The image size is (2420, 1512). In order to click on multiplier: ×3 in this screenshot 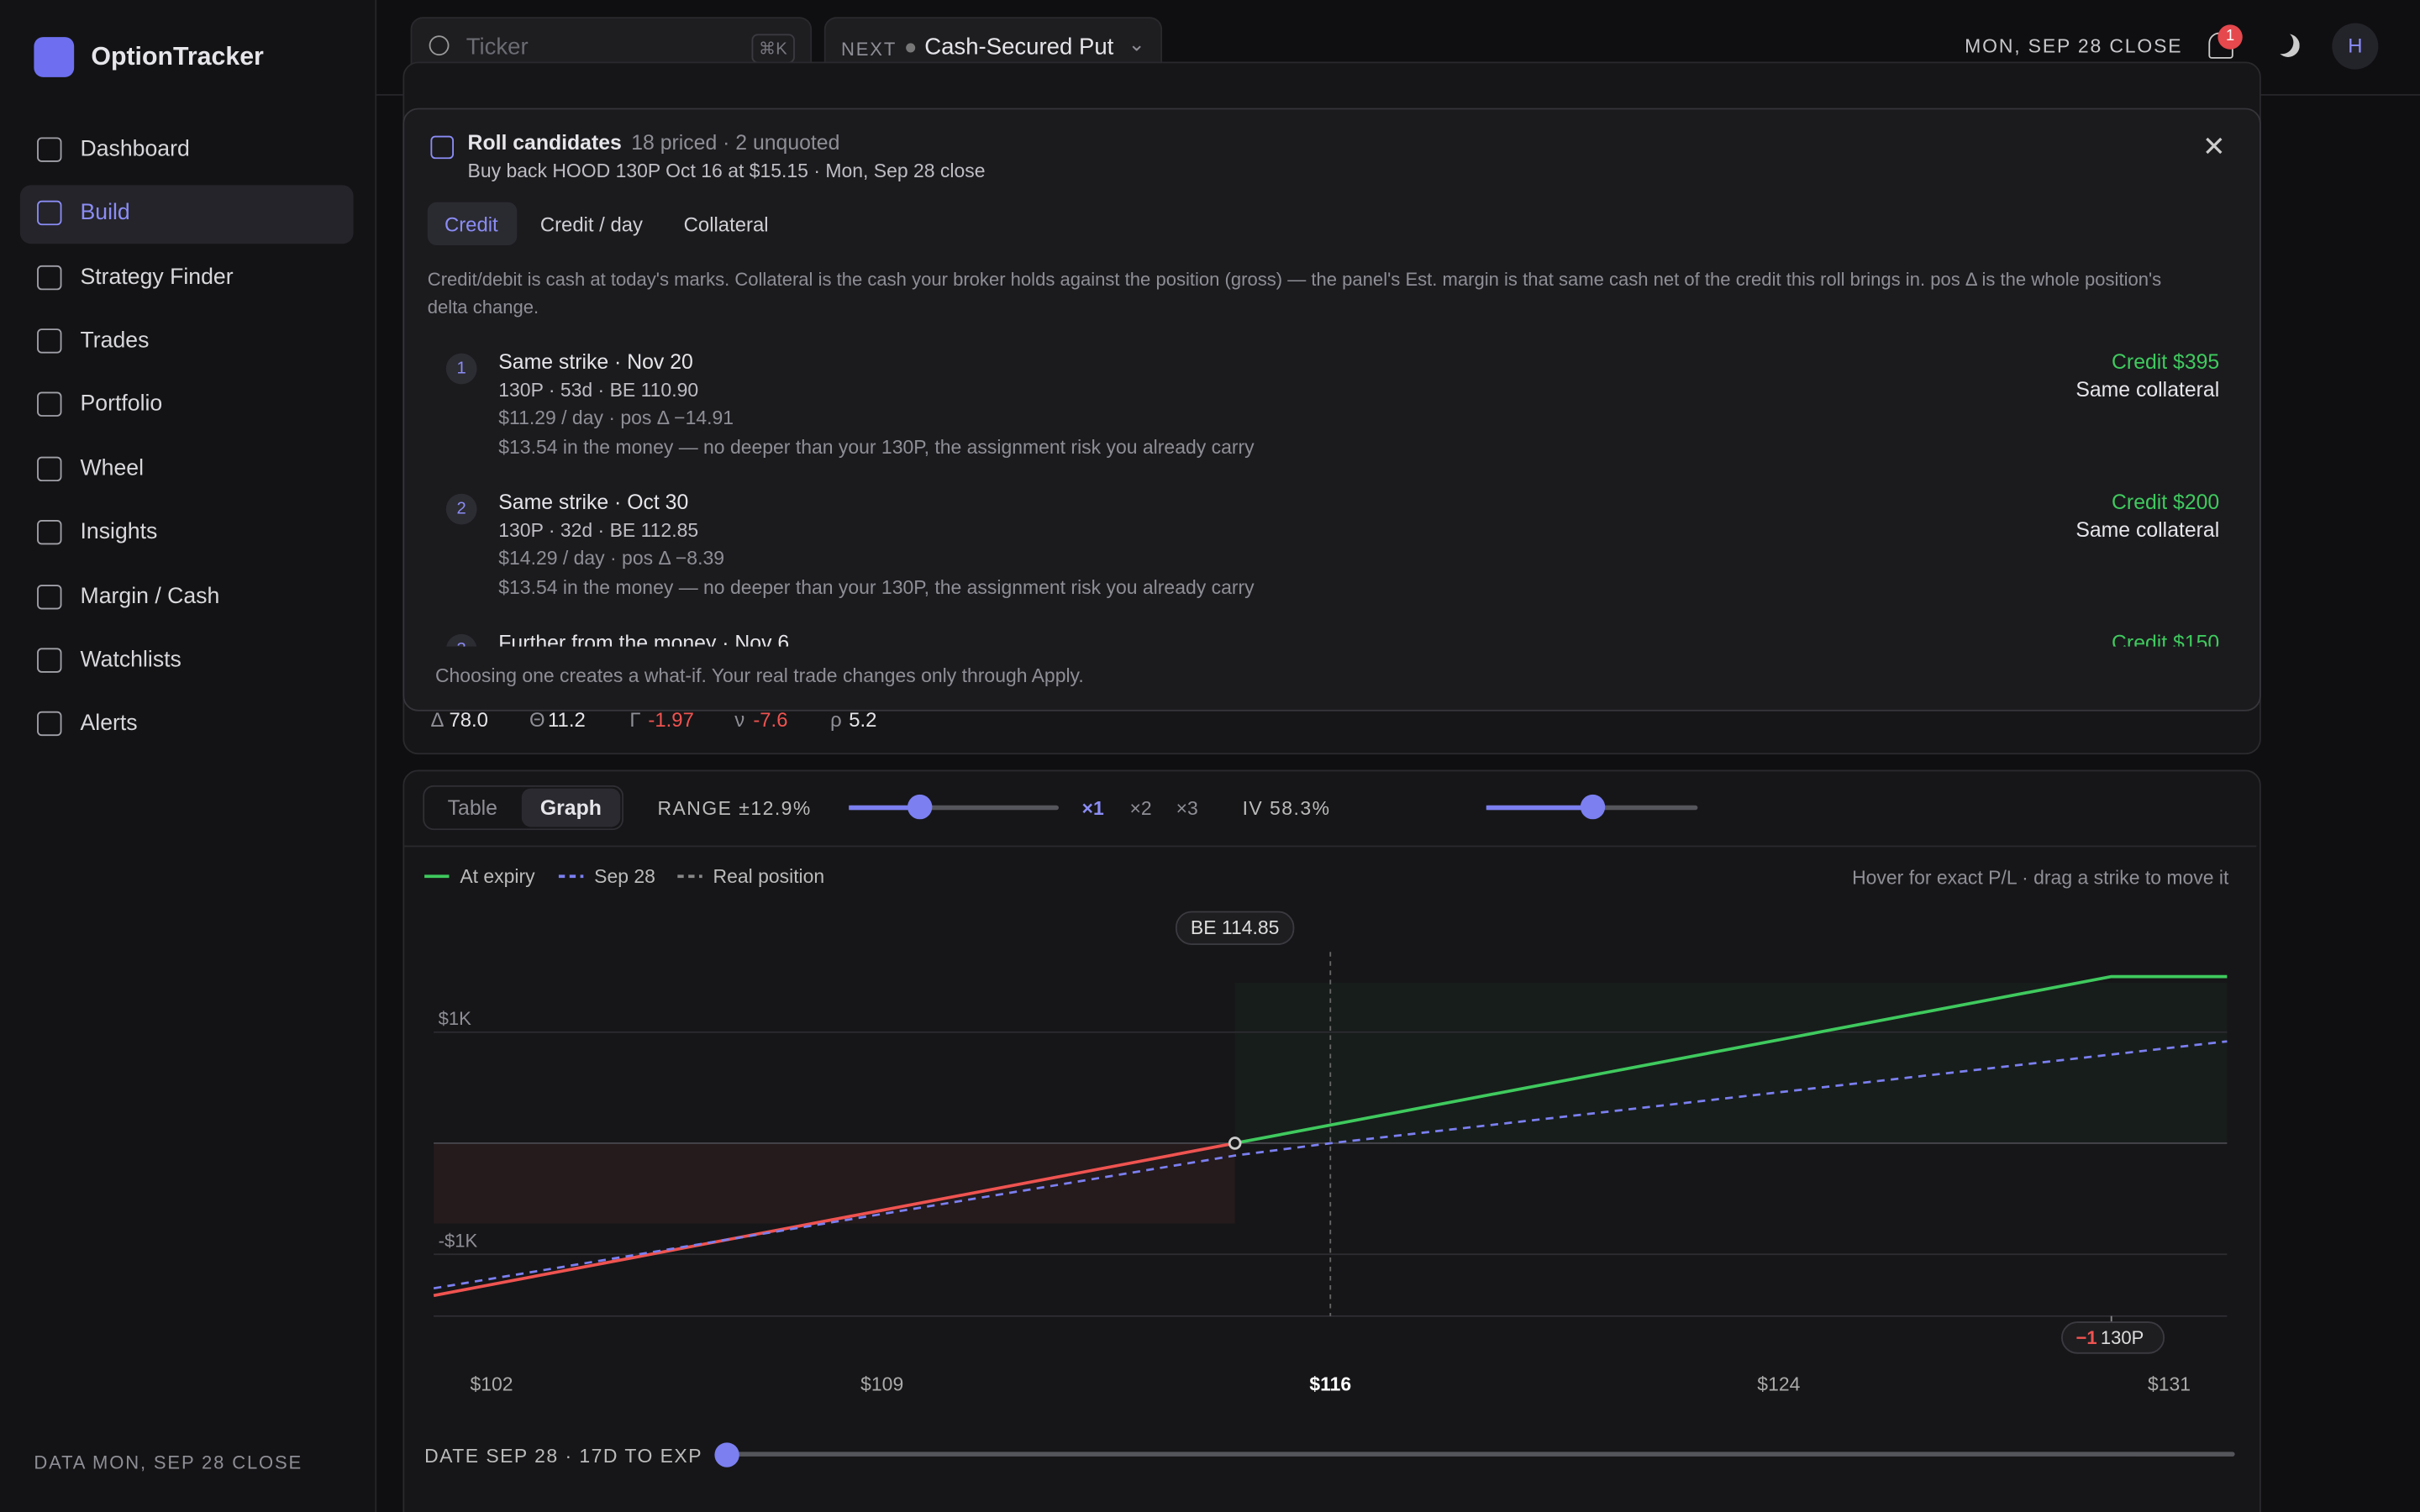, I will do `click(1187, 808)`.